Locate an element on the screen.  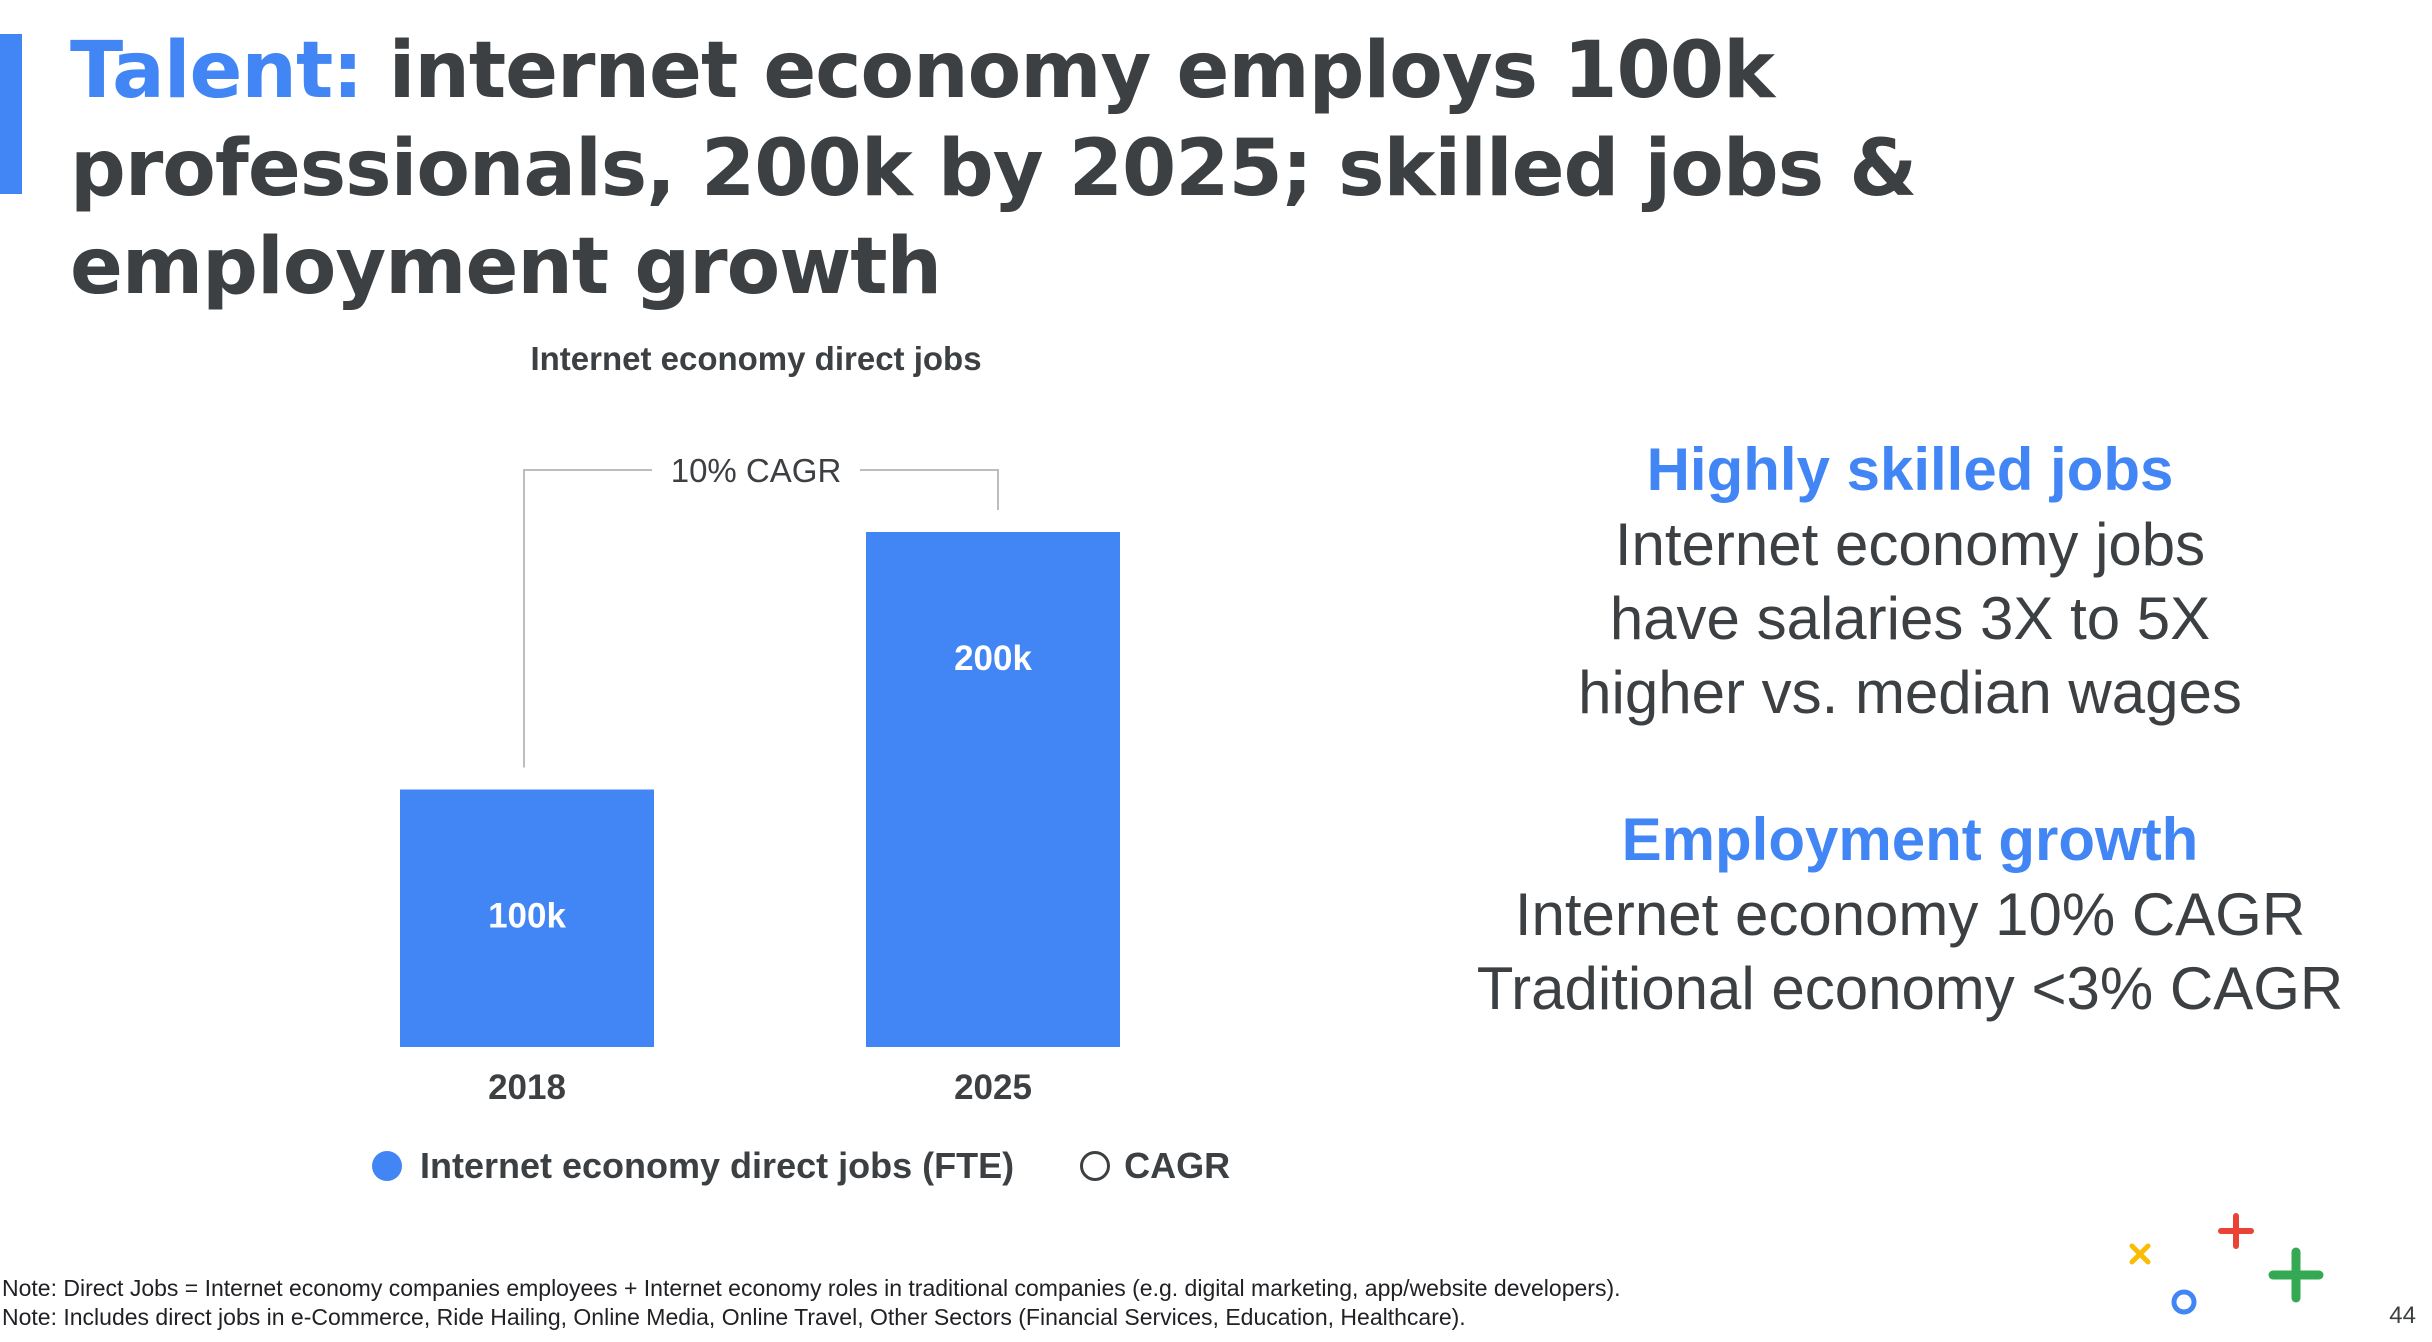
bar-value-label: 200k is located at coordinates (993, 658).